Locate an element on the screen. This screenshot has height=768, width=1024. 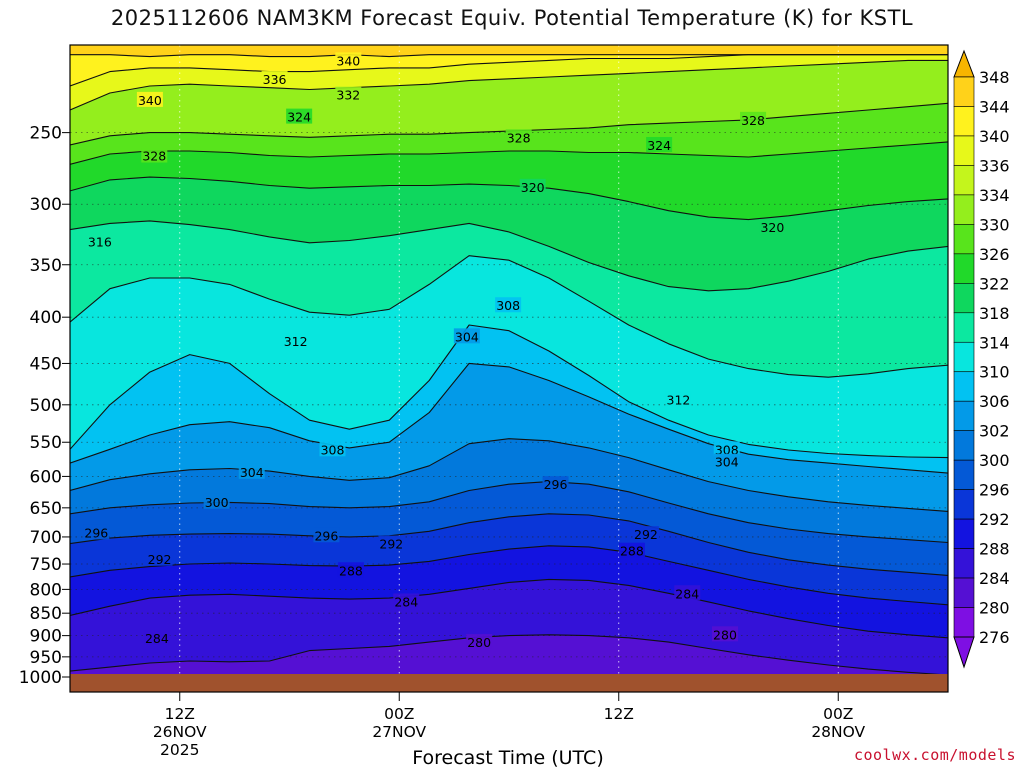
contour-label: 336 is located at coordinates (274, 78).